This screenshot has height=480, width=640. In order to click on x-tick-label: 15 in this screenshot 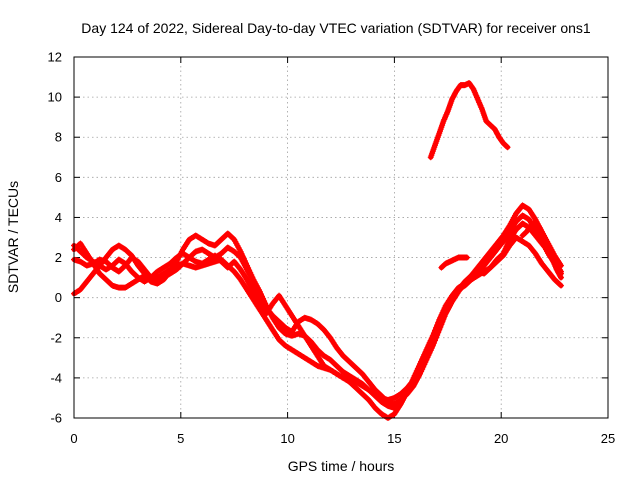, I will do `click(394, 438)`.